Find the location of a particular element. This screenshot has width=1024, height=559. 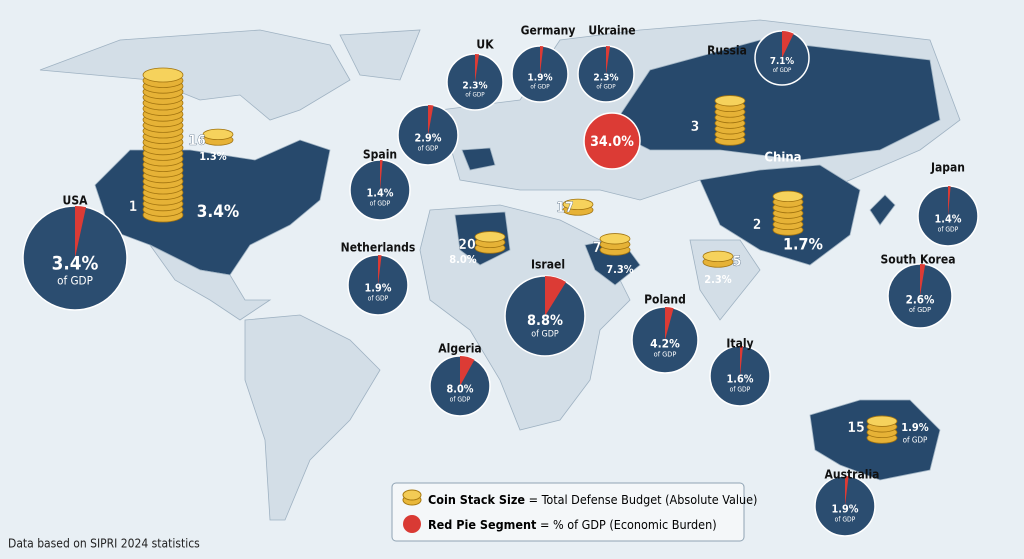

pie-label: 4.2% is located at coordinates (665, 343).